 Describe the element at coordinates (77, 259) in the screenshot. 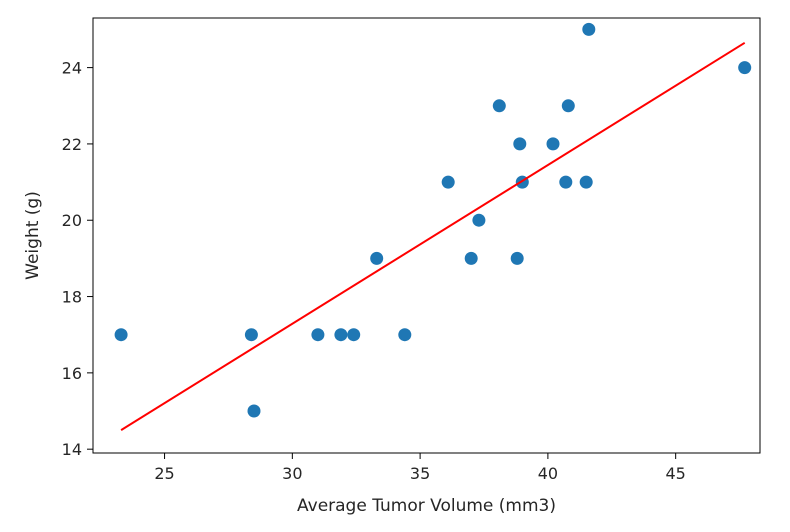

I see `y-axis-ticks: 14 16 18 20 22 24` at that location.